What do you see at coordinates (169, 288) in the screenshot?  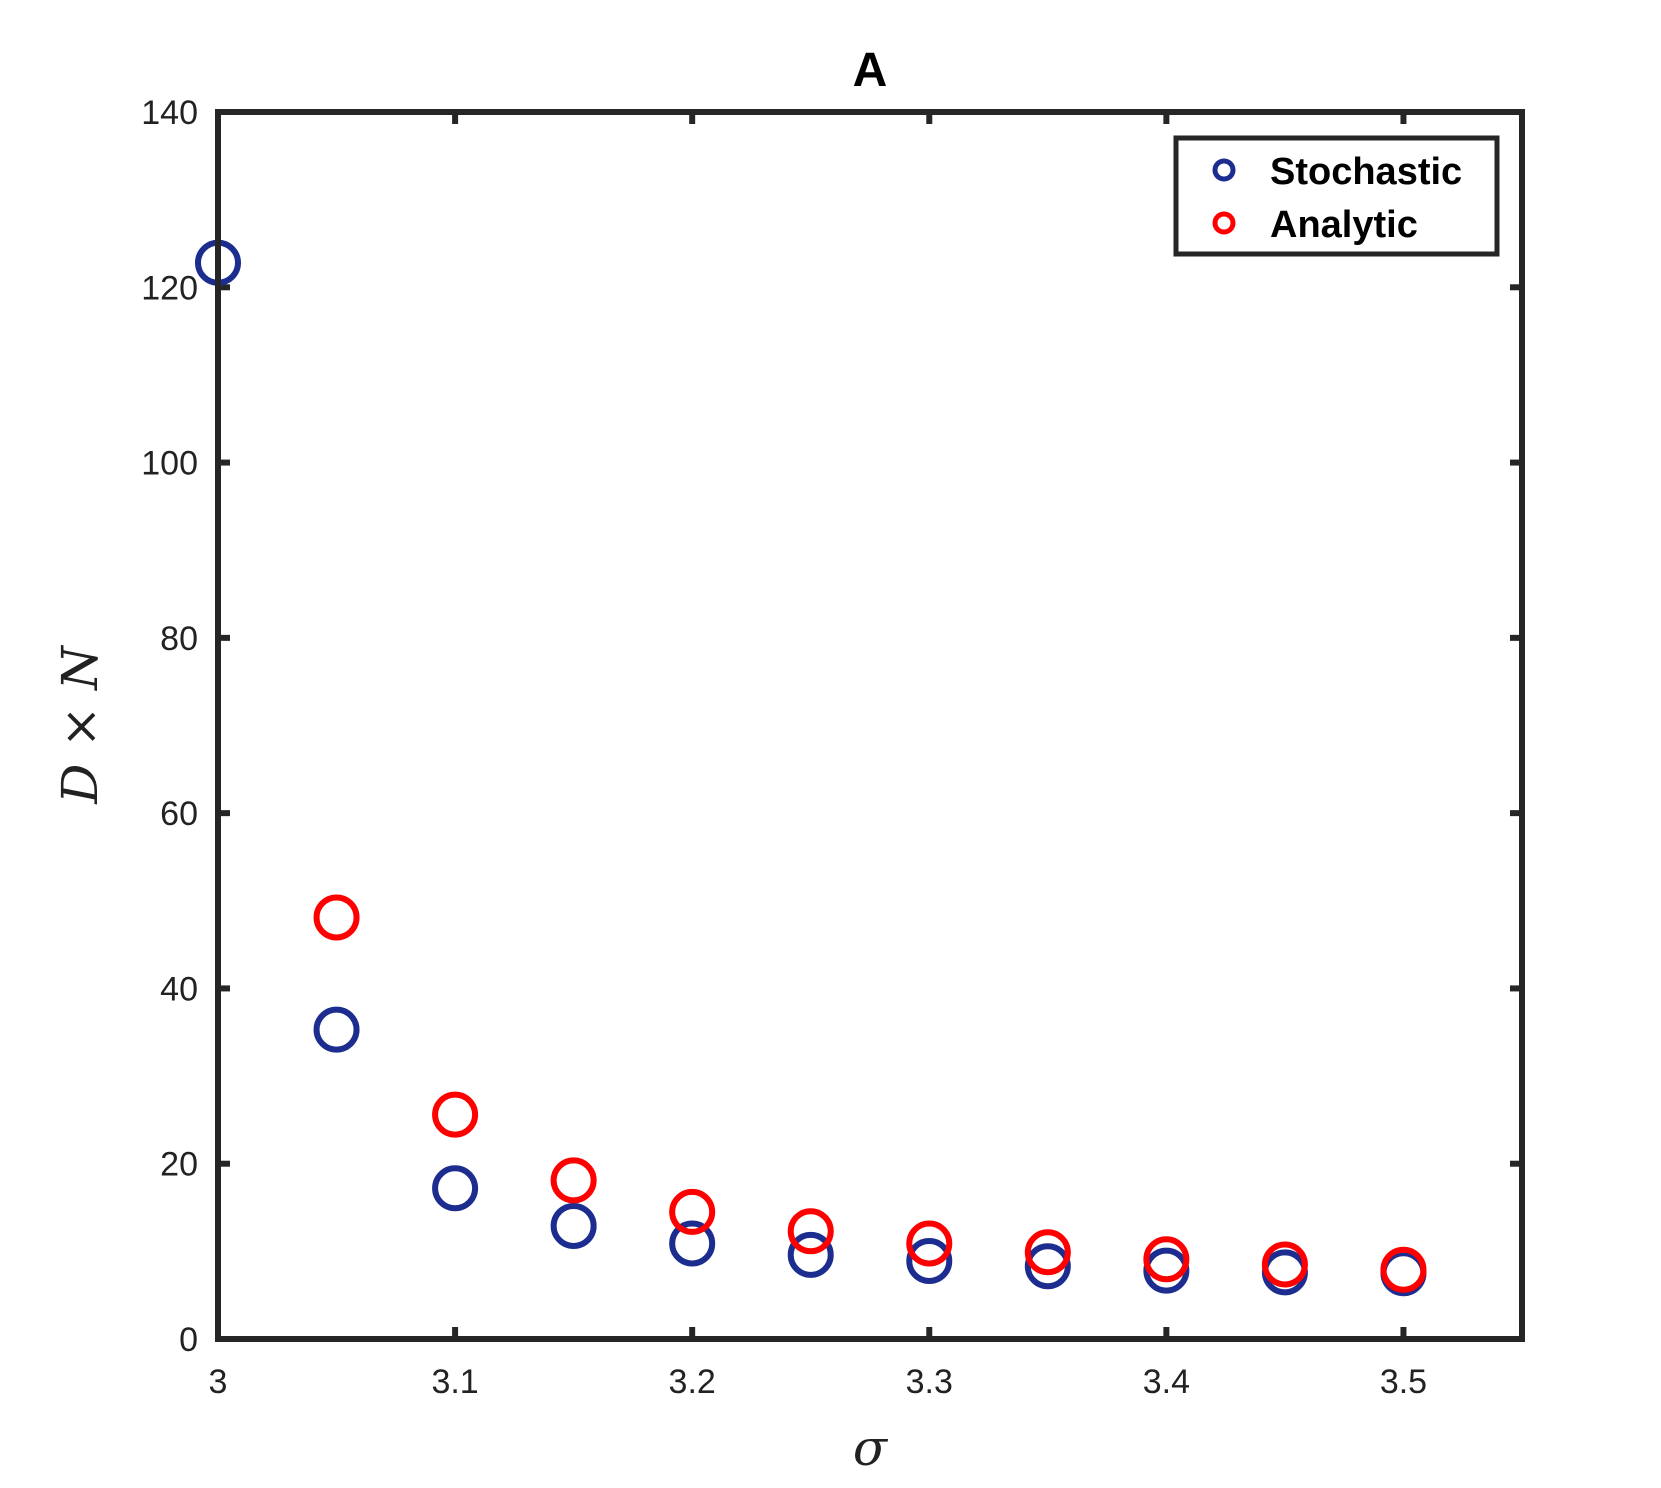 I see `y-tick-label: 120` at bounding box center [169, 288].